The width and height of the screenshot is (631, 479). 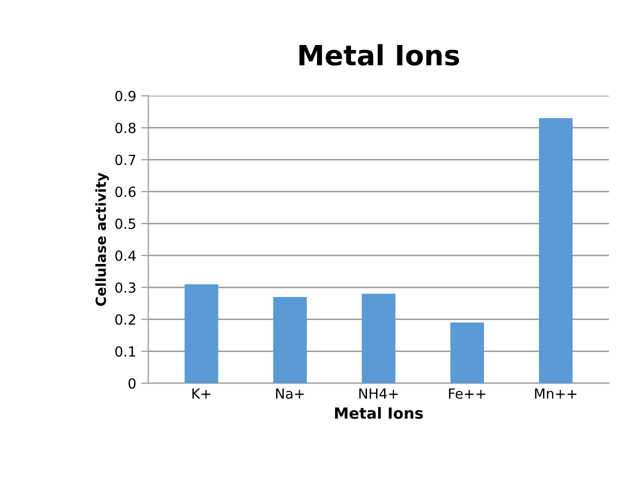 I want to click on chart-title: Metal Ions, so click(x=379, y=55).